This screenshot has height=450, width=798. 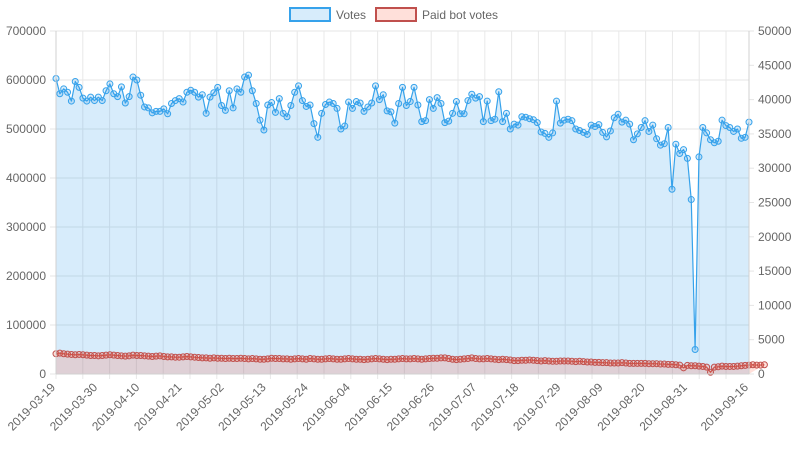 I want to click on y-right-tick-label: 10000, so click(x=775, y=305).